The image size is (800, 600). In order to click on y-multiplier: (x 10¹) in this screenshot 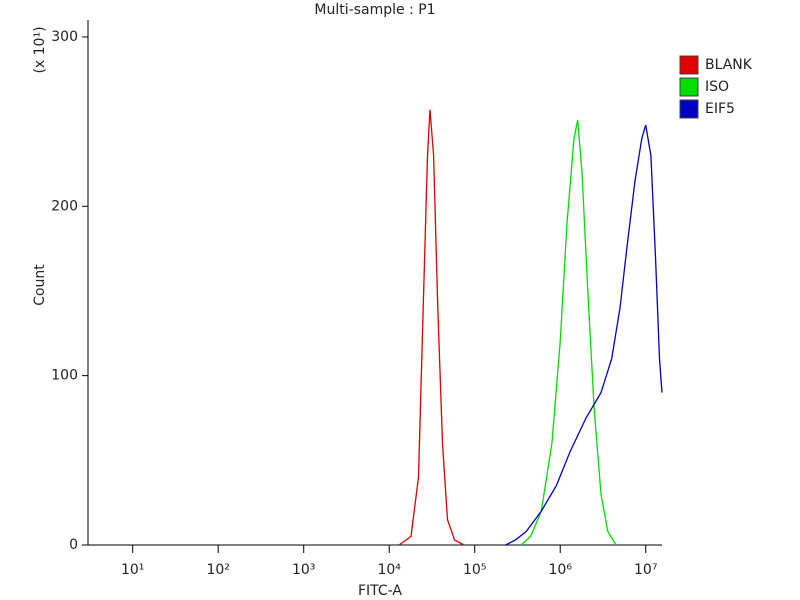, I will do `click(40, 49)`.